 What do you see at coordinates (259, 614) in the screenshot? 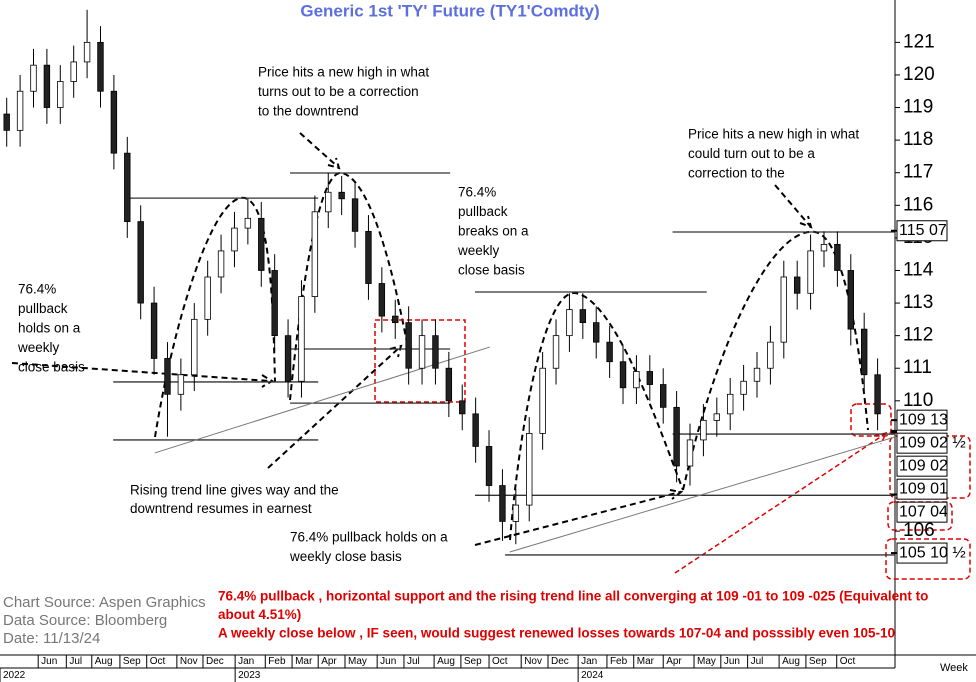
I see `commentary: about 4.51%)` at bounding box center [259, 614].